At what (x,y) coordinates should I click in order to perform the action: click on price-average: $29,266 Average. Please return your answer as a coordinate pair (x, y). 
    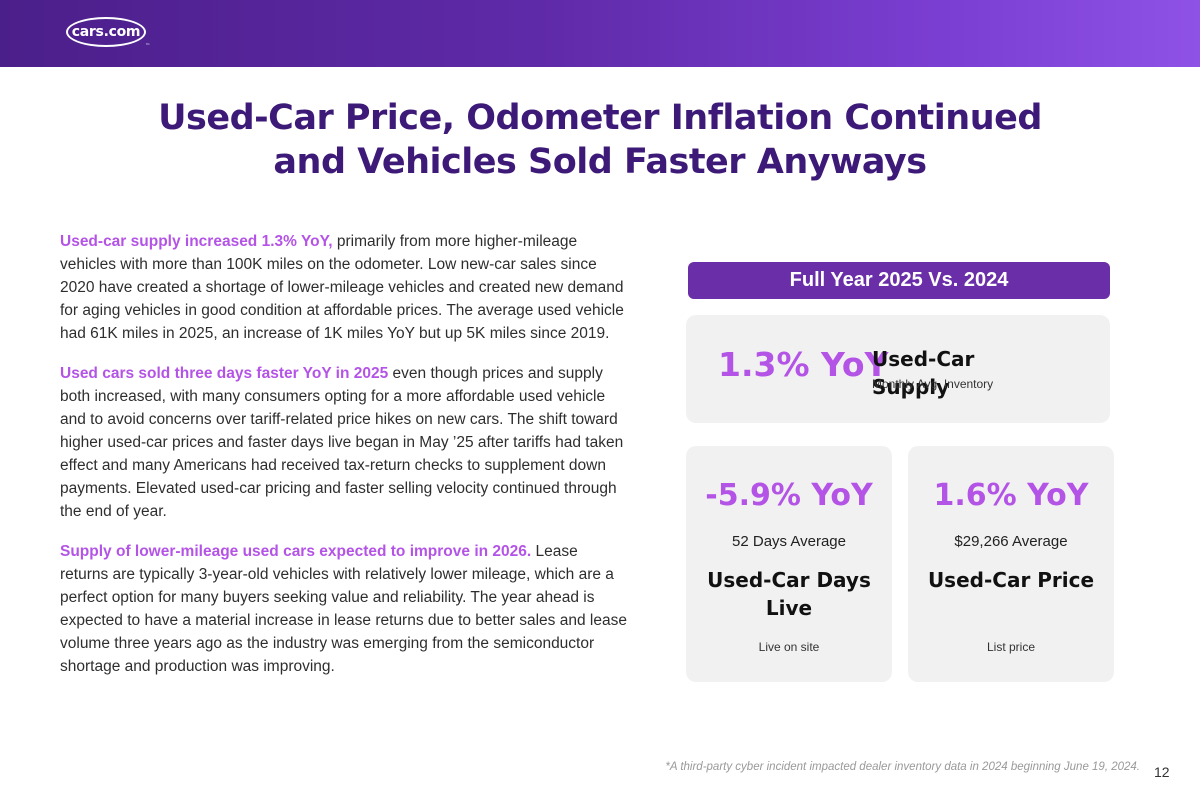
    Looking at the image, I should click on (1011, 541).